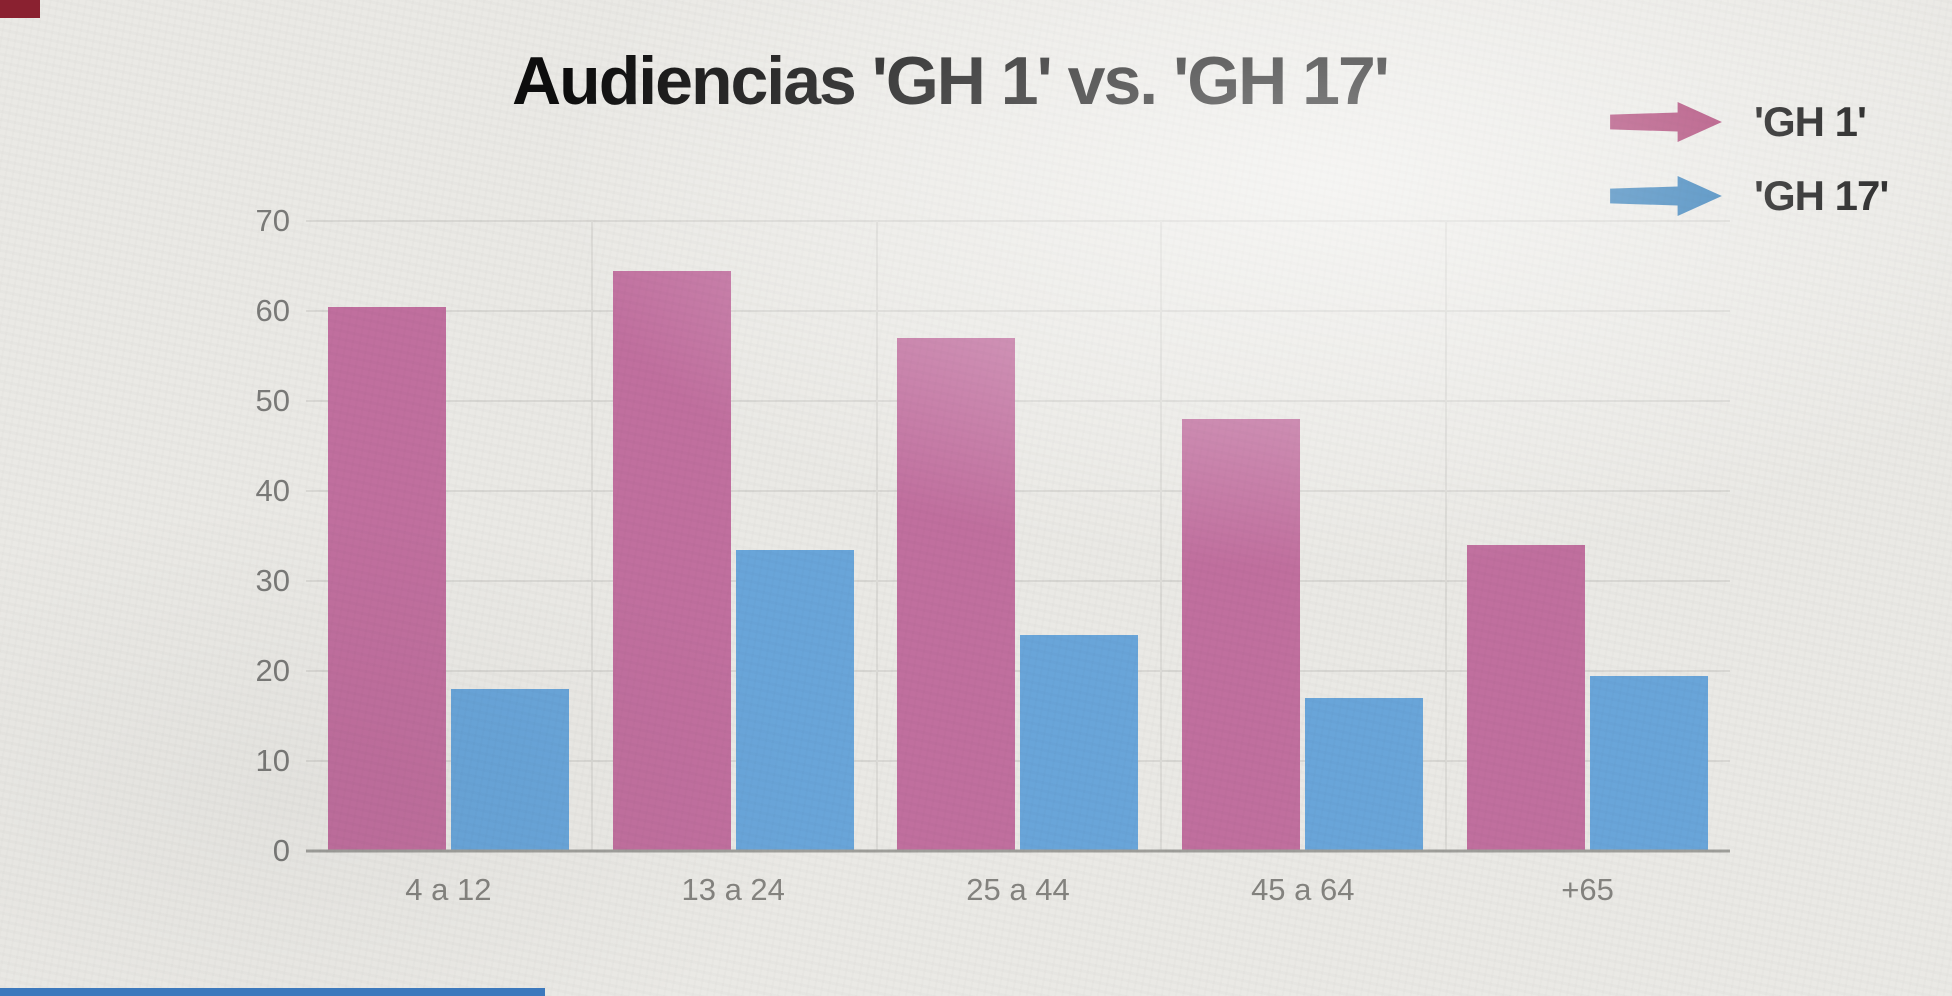 Image resolution: width=1952 pixels, height=996 pixels. I want to click on y-tick-label: 0, so click(281, 850).